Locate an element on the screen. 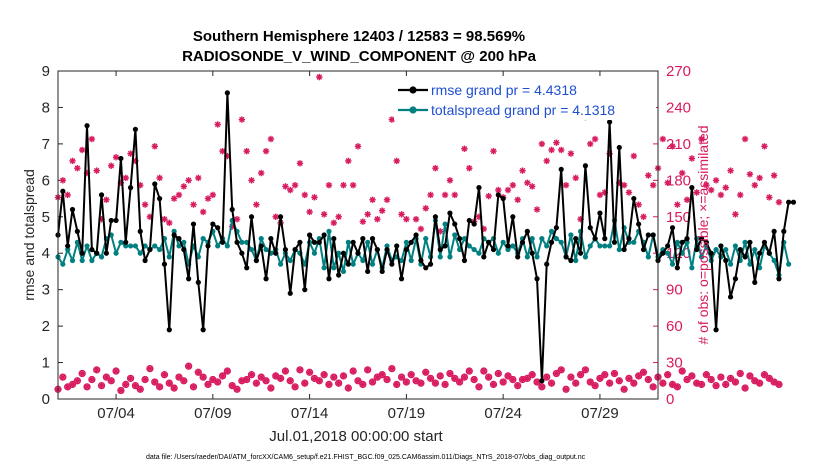  x-tick-label: 07/09 is located at coordinates (213, 413).